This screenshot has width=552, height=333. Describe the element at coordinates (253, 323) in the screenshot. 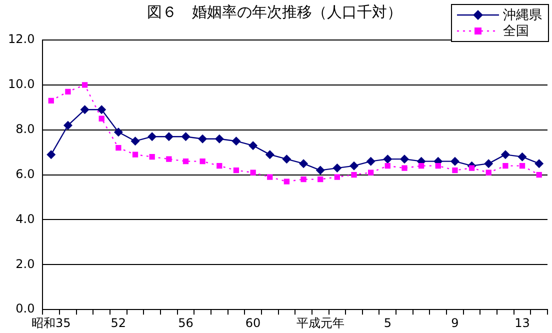

I see `x-tick-label: 60` at that location.